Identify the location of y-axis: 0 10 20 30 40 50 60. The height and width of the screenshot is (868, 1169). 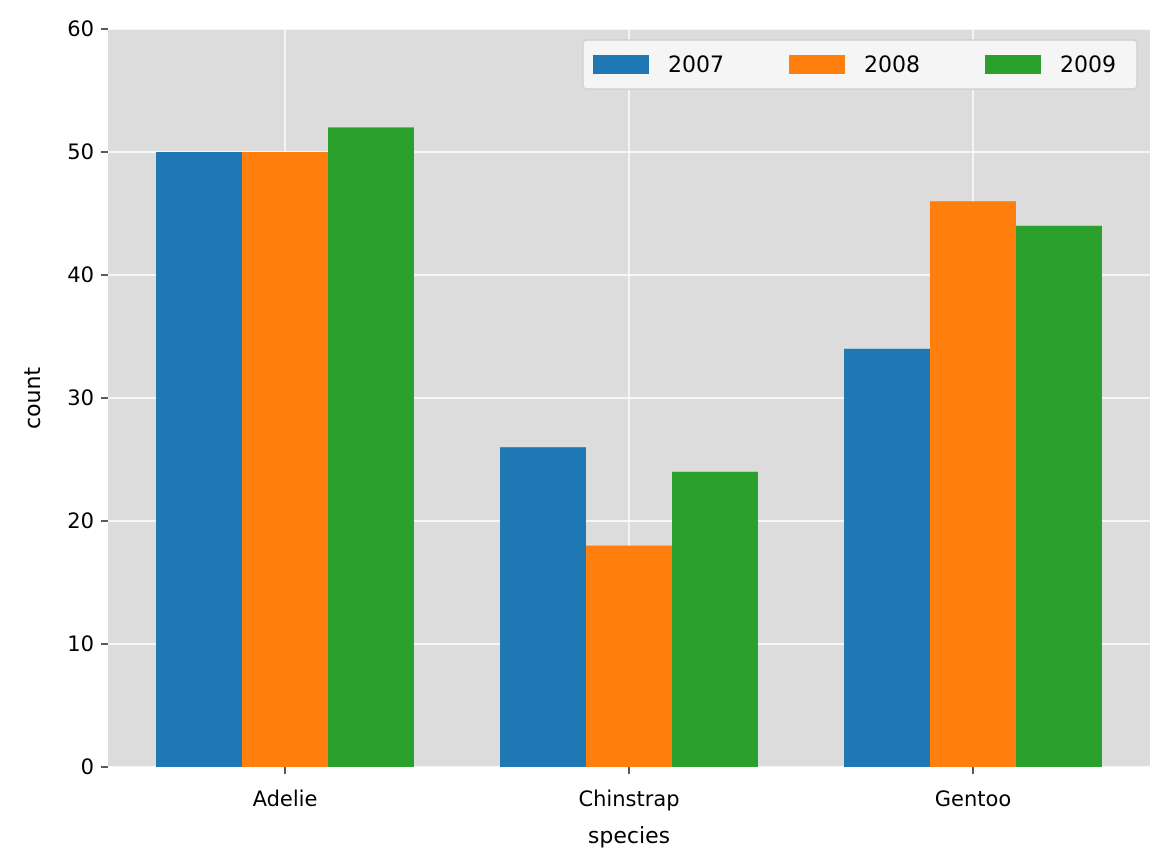
(87, 398).